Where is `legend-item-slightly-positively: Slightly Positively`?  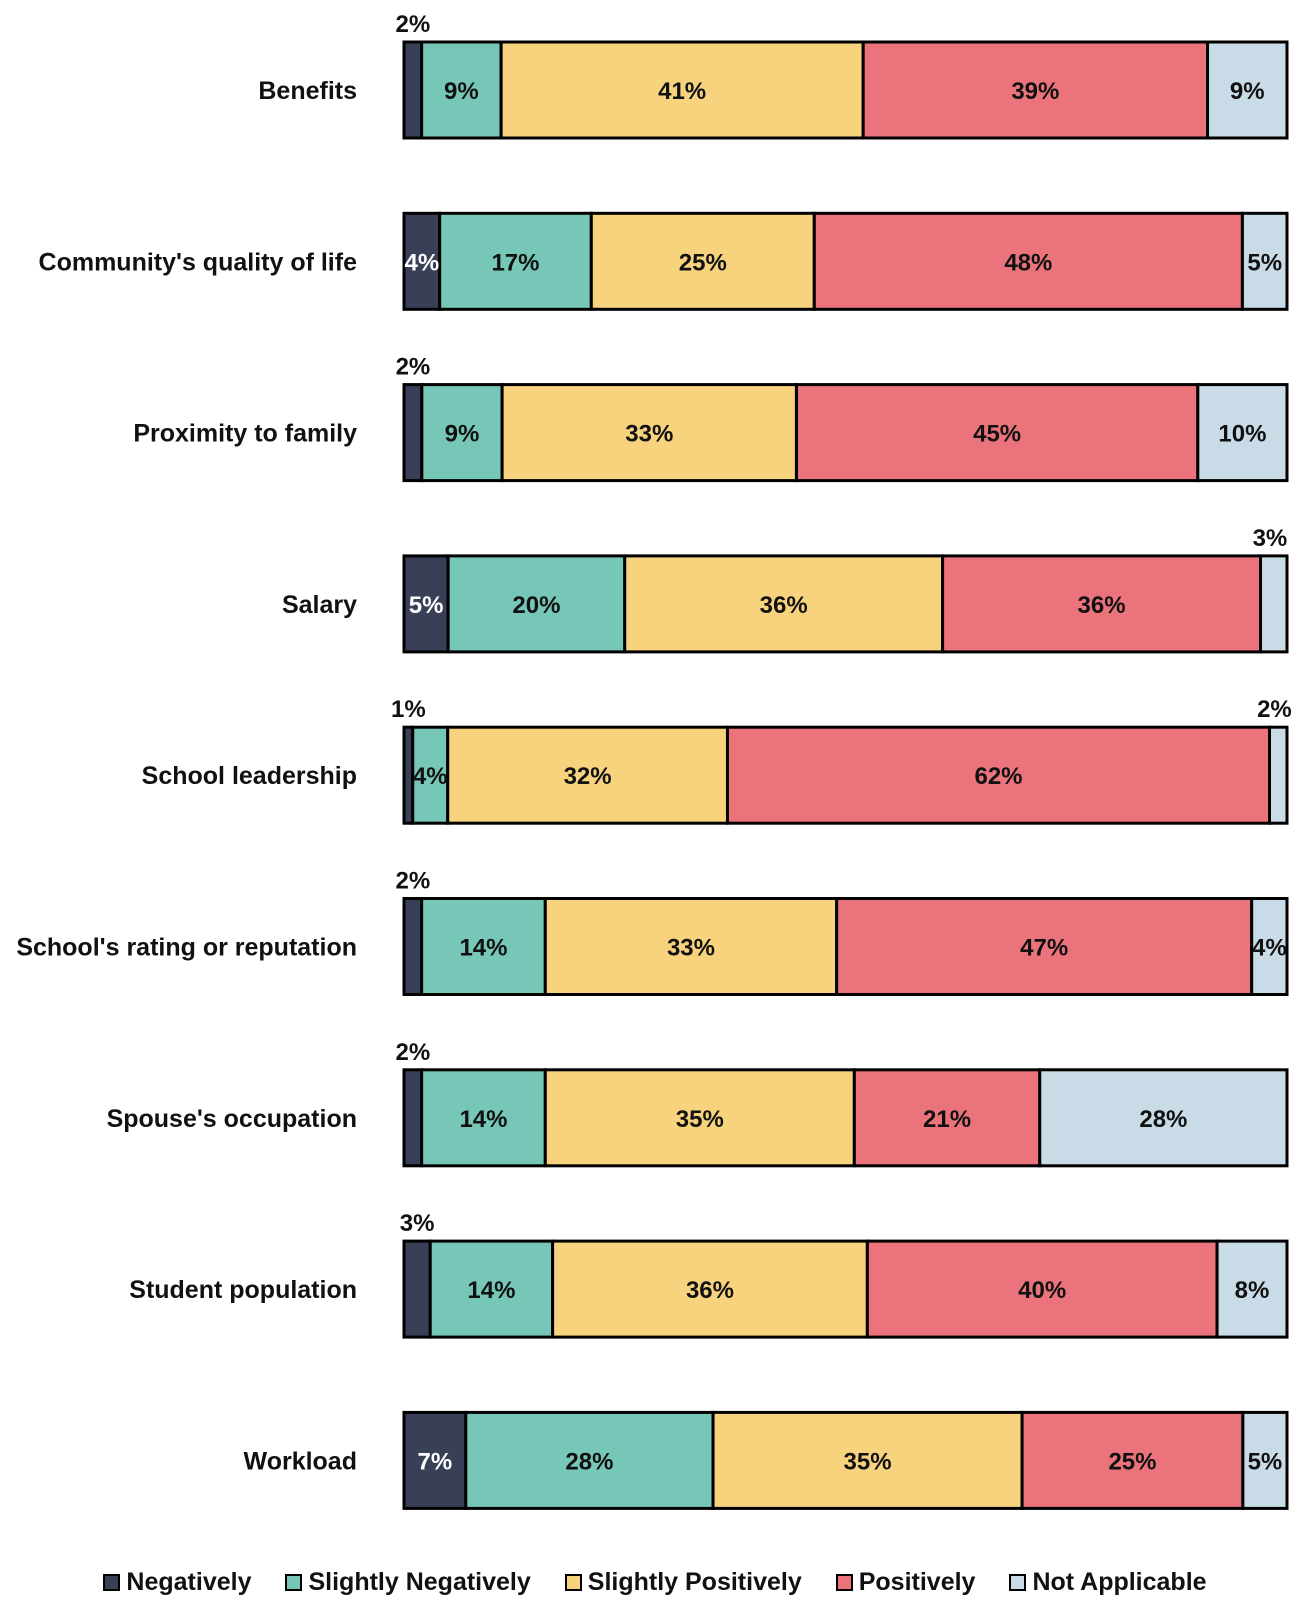
legend-item-slightly-positively: Slightly Positively is located at coordinates (683, 1582).